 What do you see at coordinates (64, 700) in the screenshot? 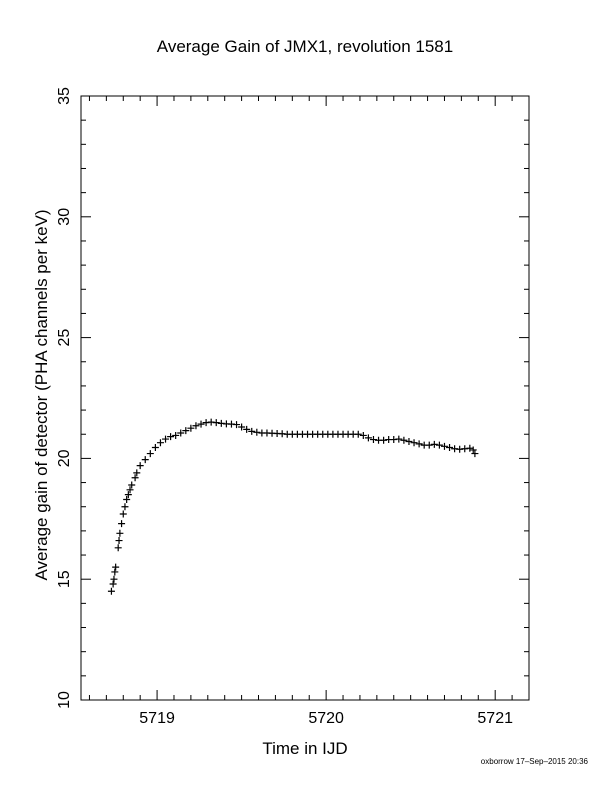
I see `y-tick-label: 10` at bounding box center [64, 700].